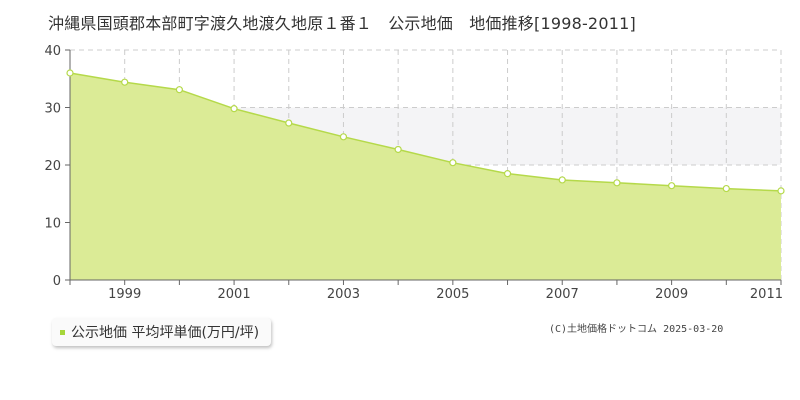 This screenshot has width=800, height=400. What do you see at coordinates (636, 329) in the screenshot?
I see `credit-text: (C)土地価格ドットコム 2025-03-20` at bounding box center [636, 329].